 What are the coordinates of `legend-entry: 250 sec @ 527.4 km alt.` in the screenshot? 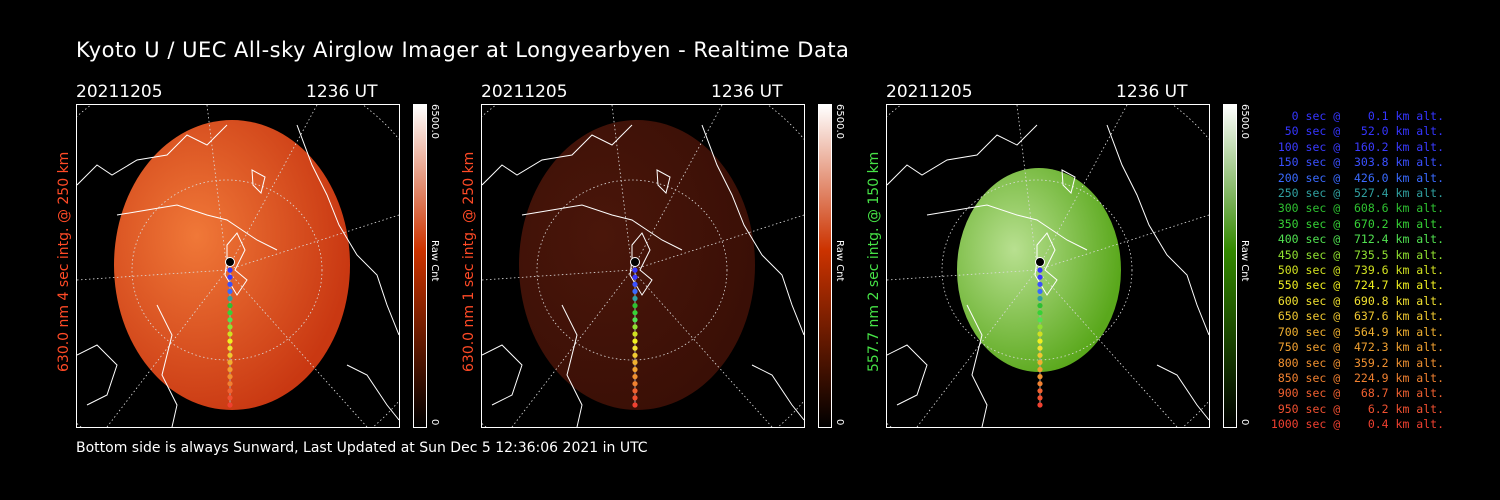 It's located at (1360, 193).